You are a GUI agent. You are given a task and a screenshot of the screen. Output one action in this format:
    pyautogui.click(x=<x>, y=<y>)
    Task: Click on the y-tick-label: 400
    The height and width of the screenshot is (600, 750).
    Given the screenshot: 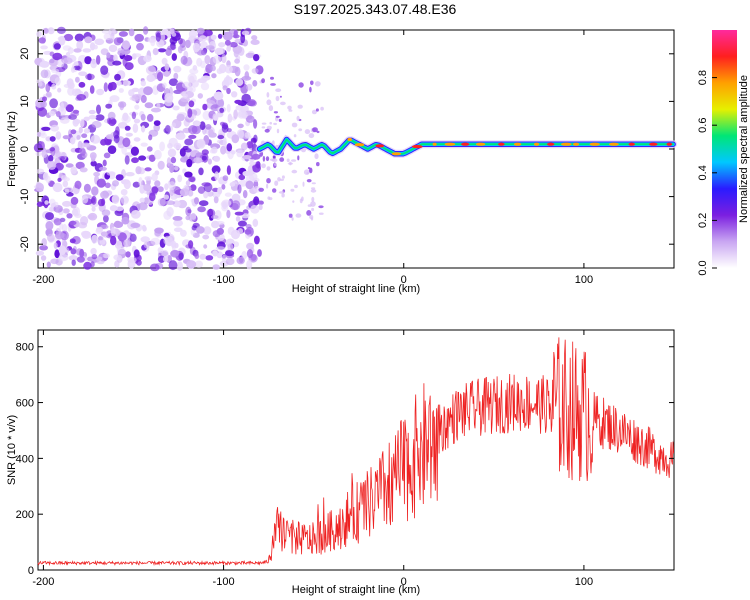 What is the action you would take?
    pyautogui.click(x=25, y=459)
    